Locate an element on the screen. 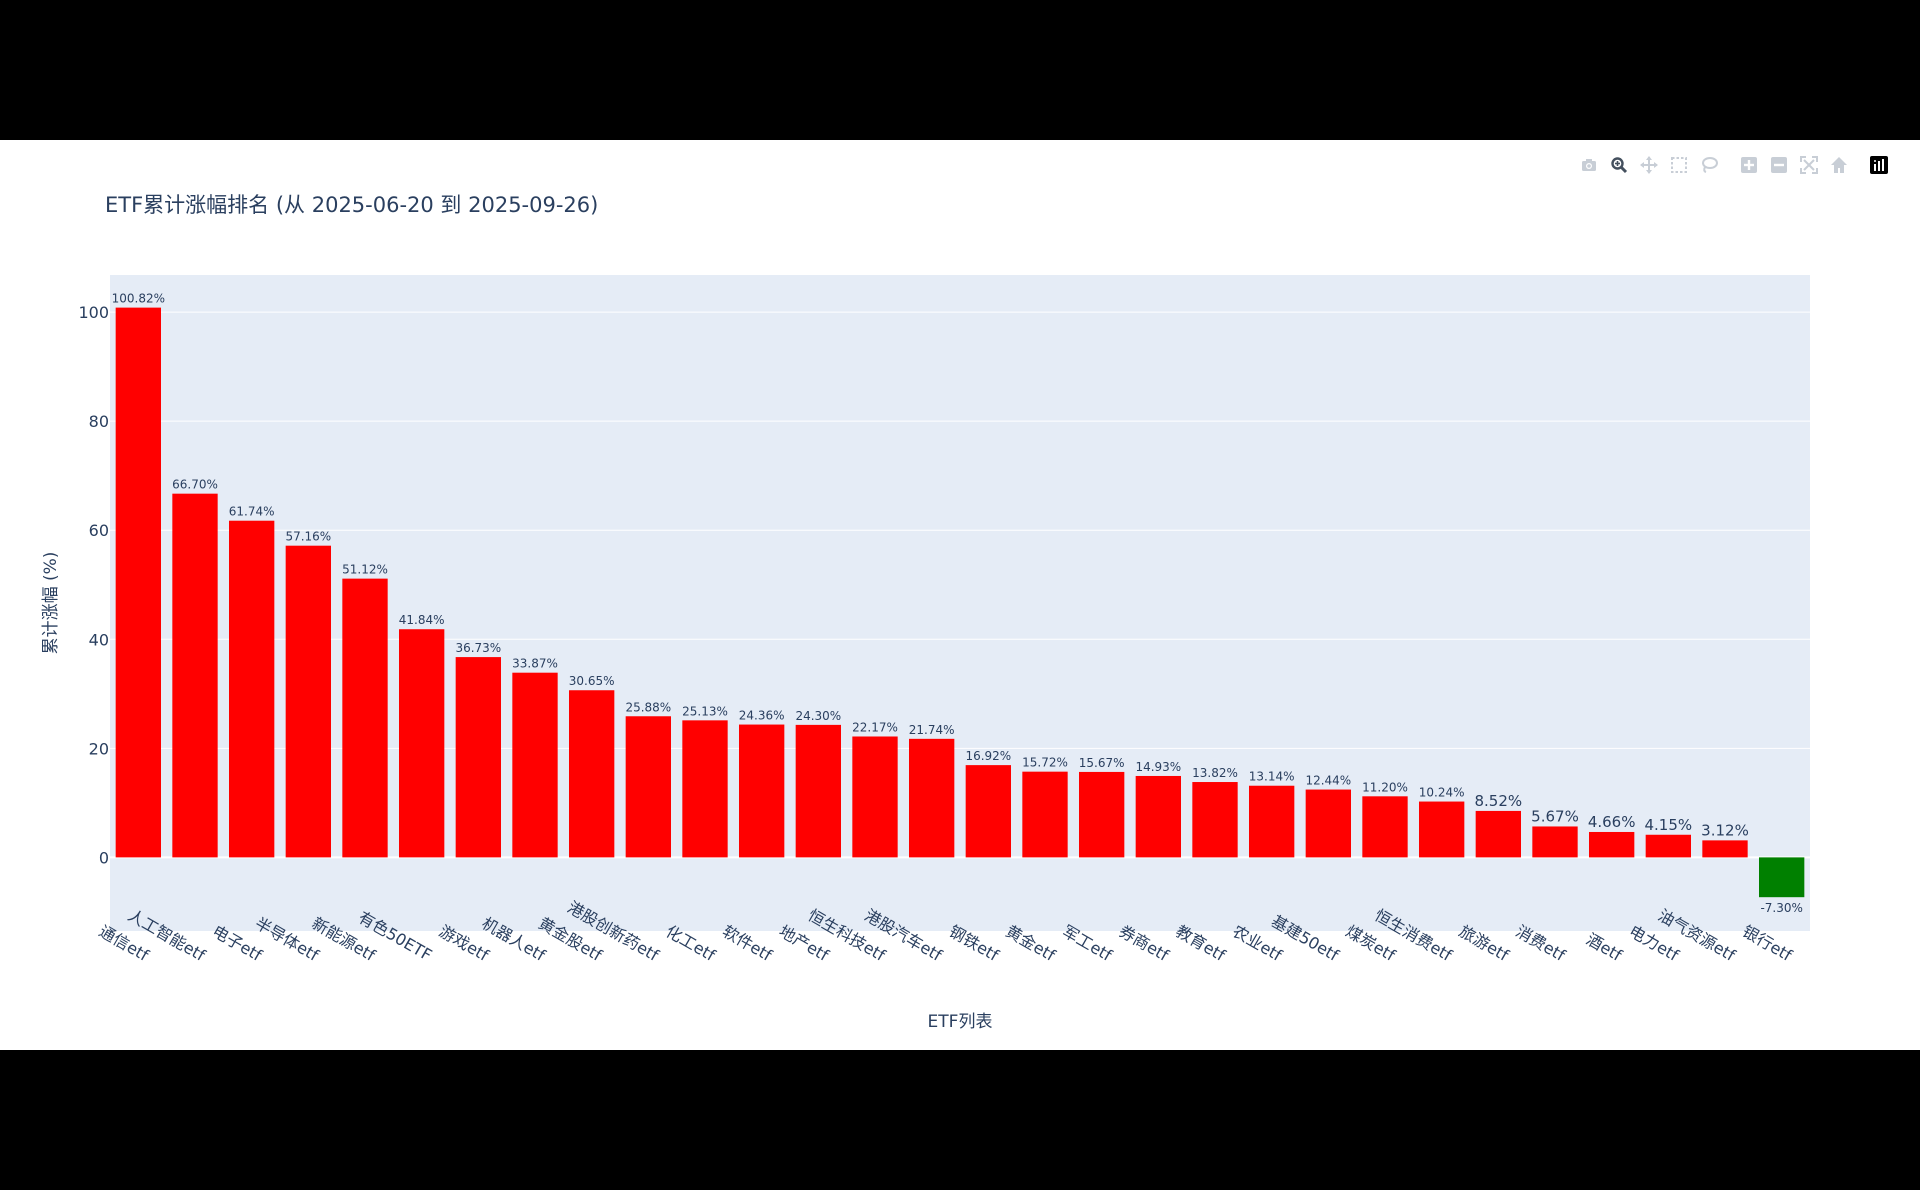  bar-value-label: 24.30% is located at coordinates (818, 716).